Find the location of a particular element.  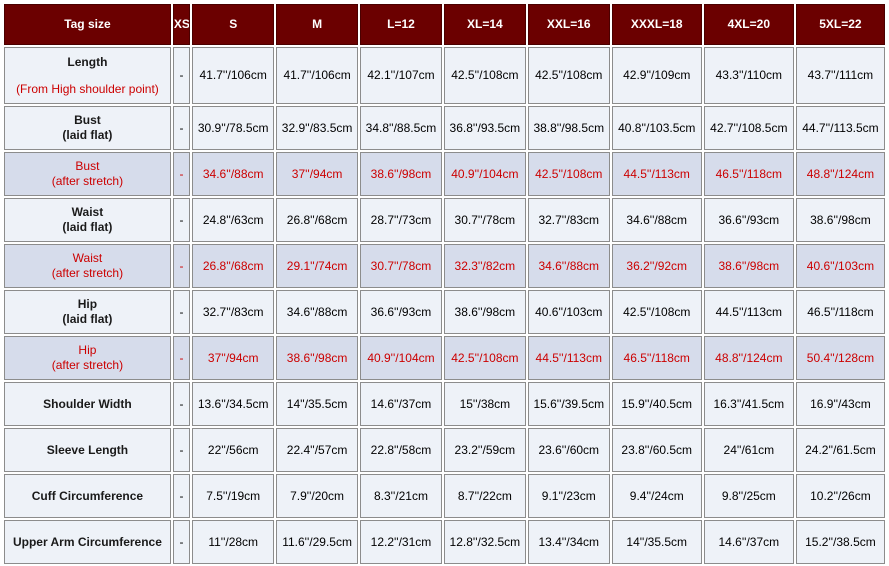

table-cell: 22.8''/58cm is located at coordinates (401, 450).